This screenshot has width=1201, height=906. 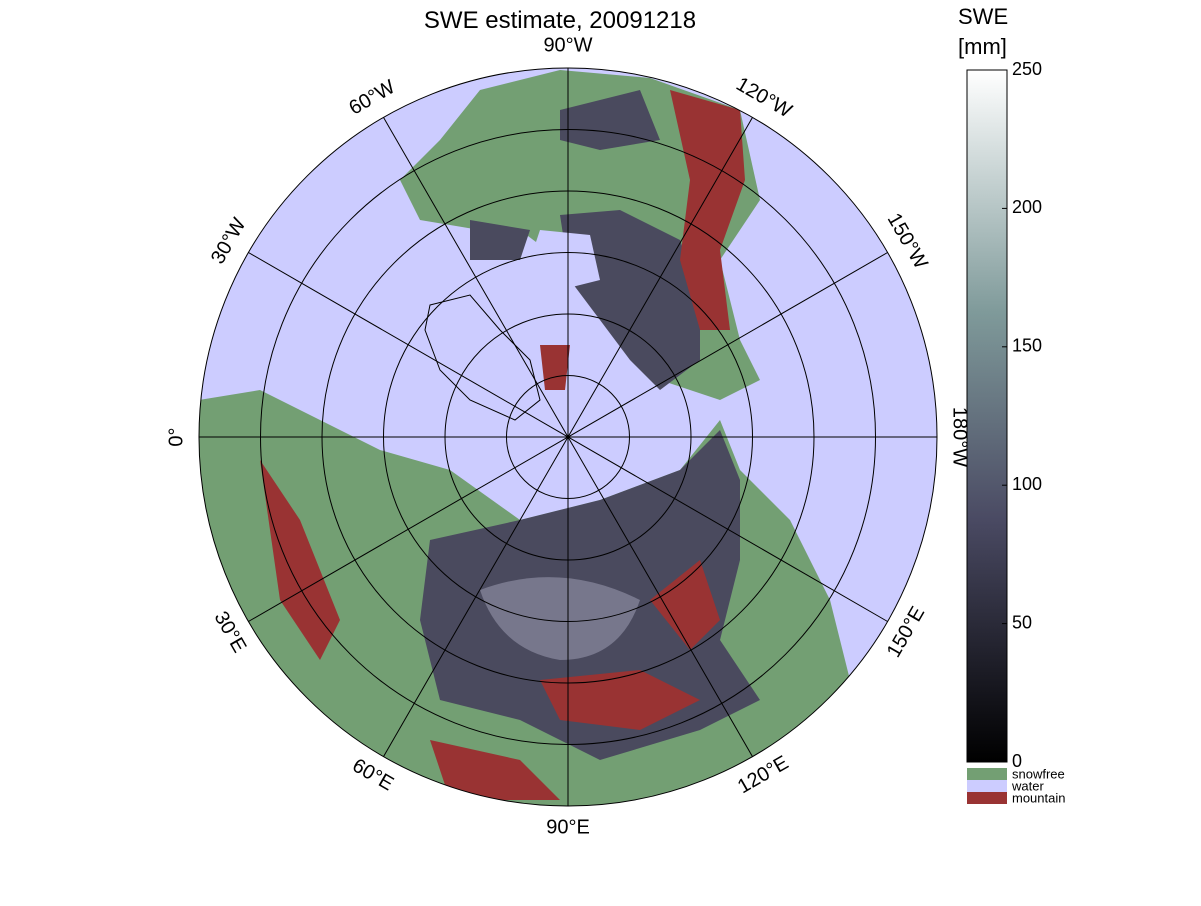 I want to click on legend-label: snowfree, so click(x=1038, y=773).